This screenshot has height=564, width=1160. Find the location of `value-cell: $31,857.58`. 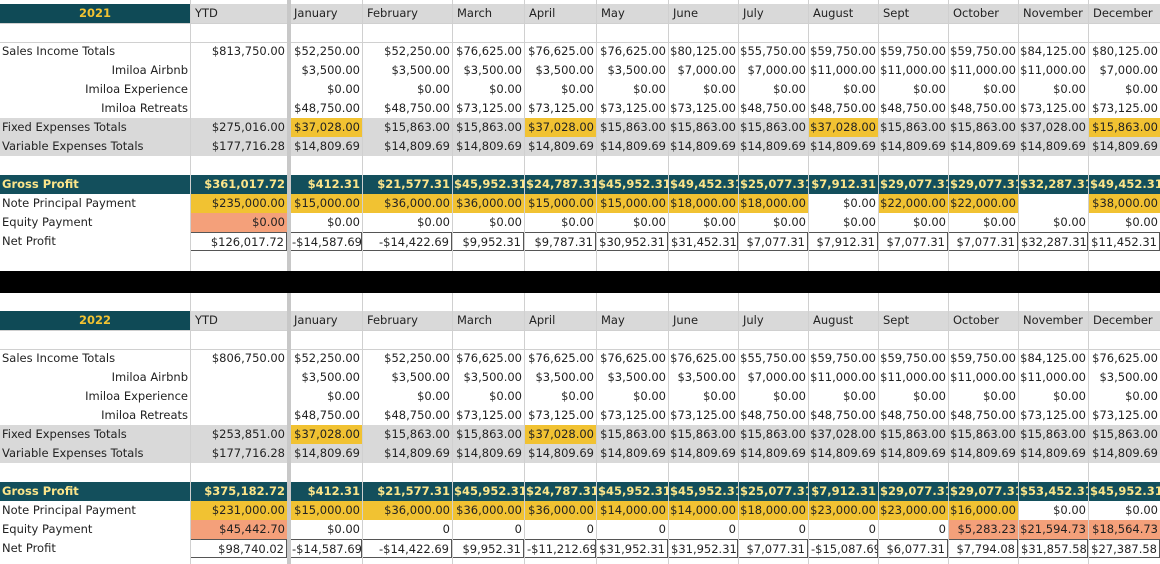

value-cell: $31,857.58 is located at coordinates (1053, 548).